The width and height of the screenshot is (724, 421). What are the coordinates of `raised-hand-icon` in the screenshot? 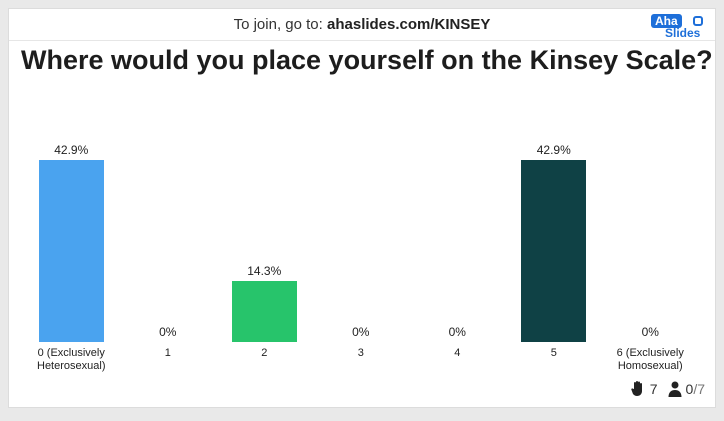 It's located at (636, 388).